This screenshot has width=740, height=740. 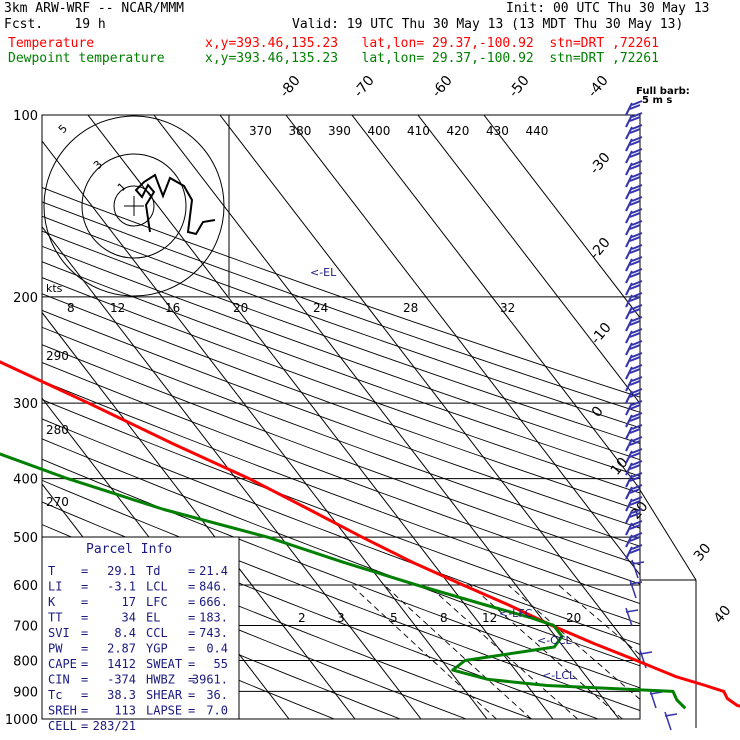 I want to click on barb-legend-line1: Full barb:, so click(x=663, y=91).